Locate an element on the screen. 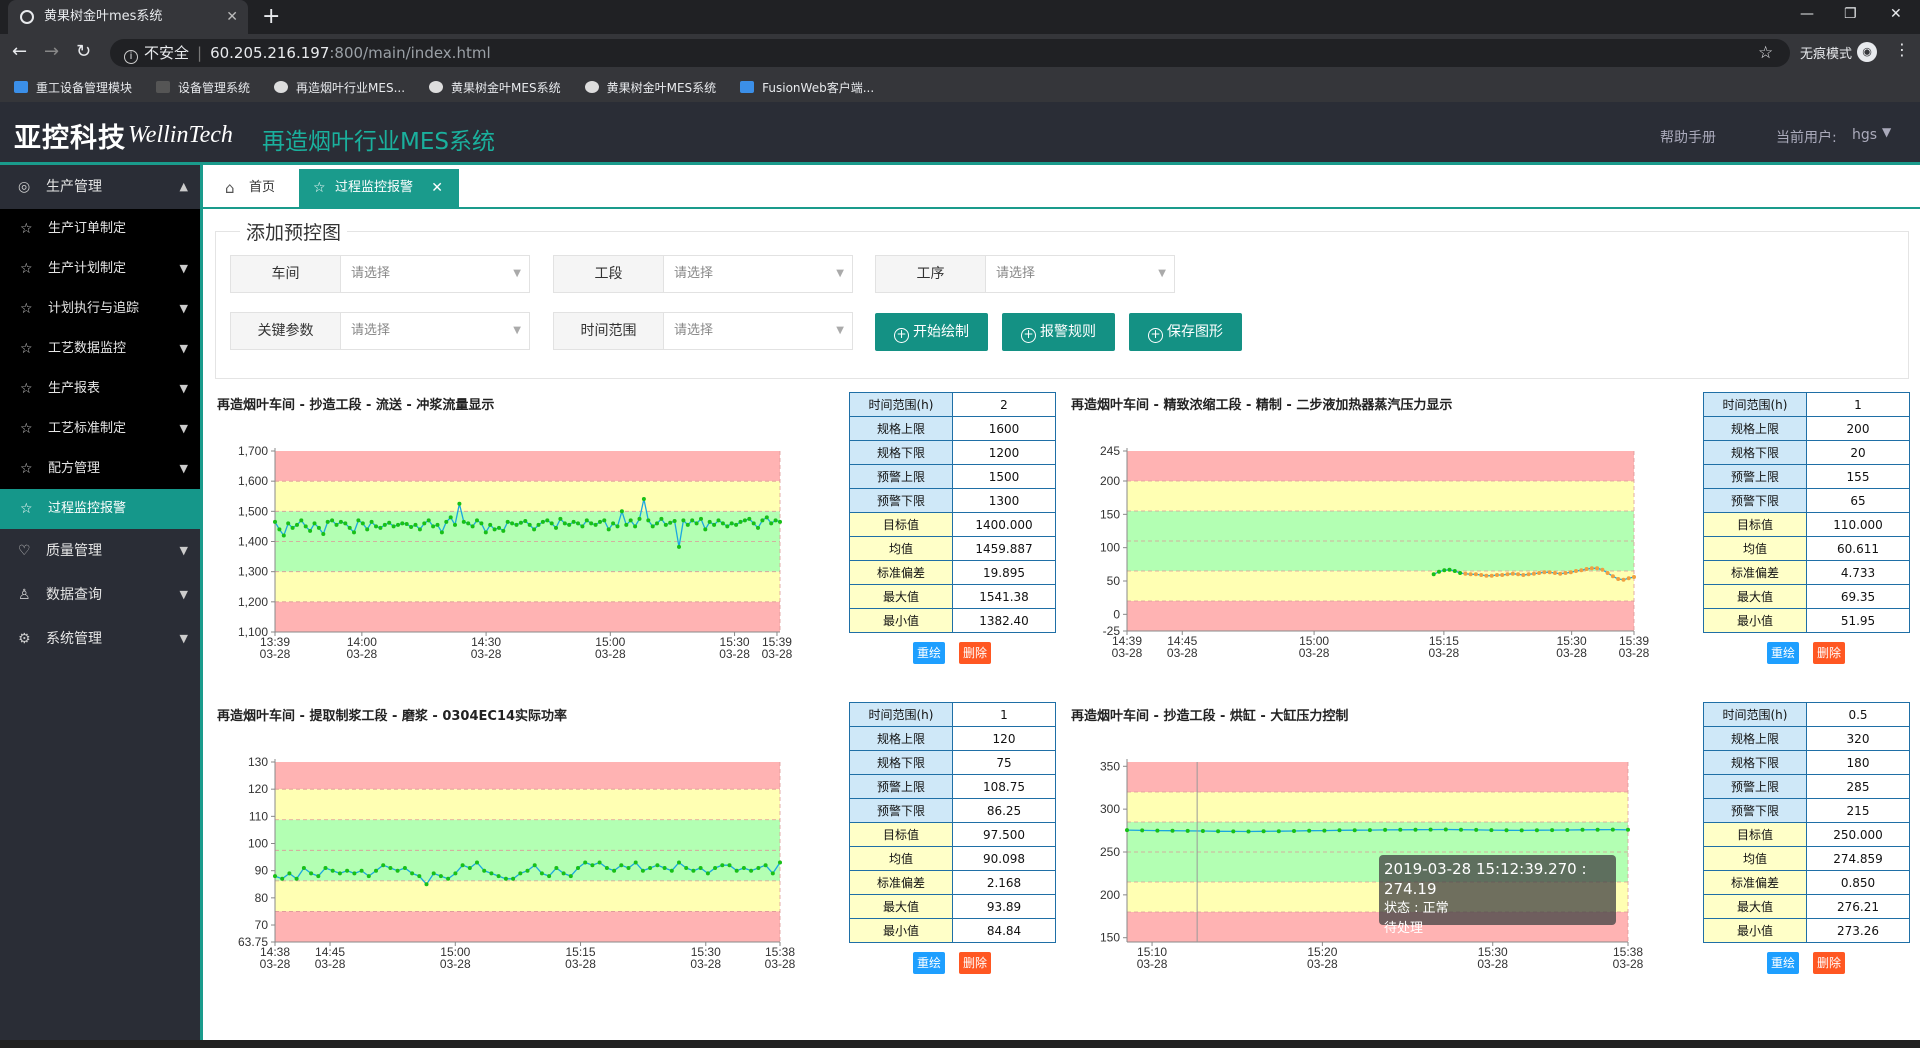  sidebar-group: ♙ 数据查询 ▼ is located at coordinates (100, 595).